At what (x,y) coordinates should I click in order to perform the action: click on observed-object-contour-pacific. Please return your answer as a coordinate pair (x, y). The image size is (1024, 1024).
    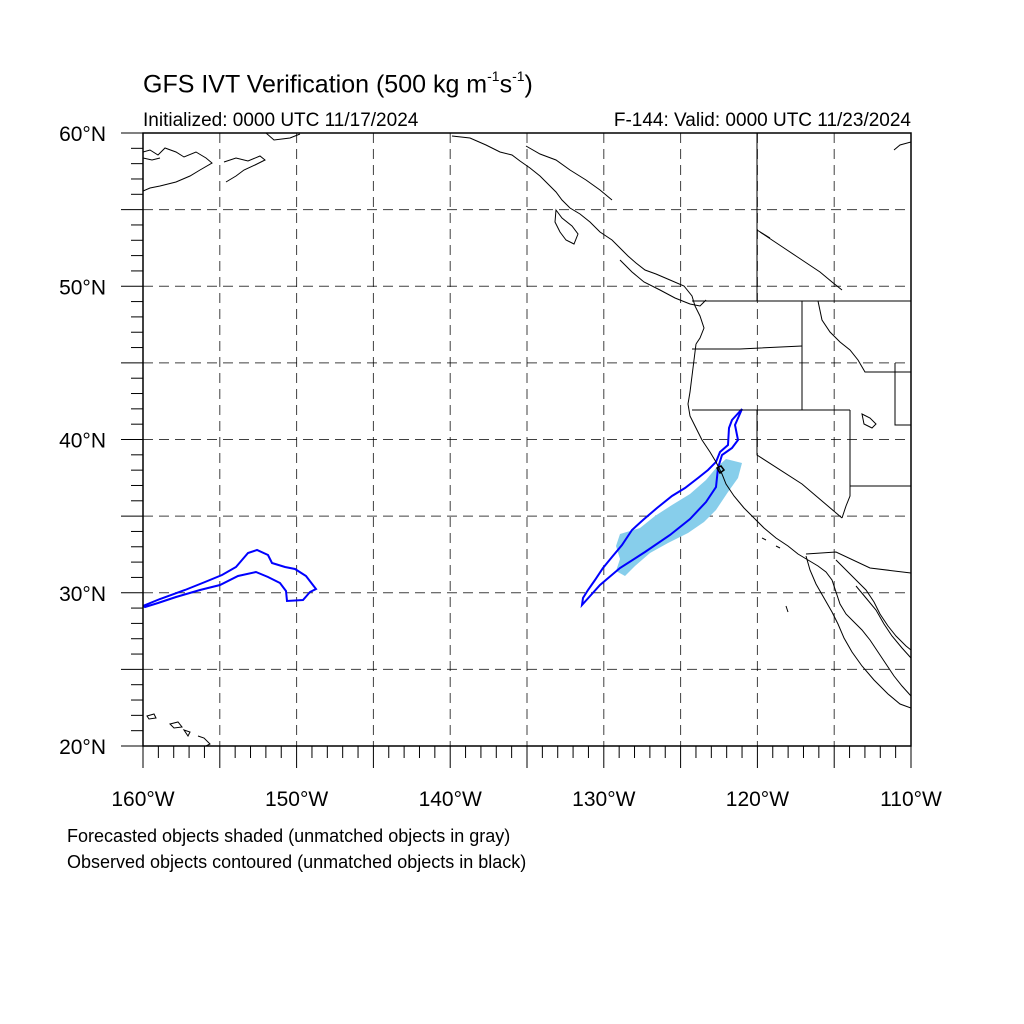
    Looking at the image, I should click on (230, 578).